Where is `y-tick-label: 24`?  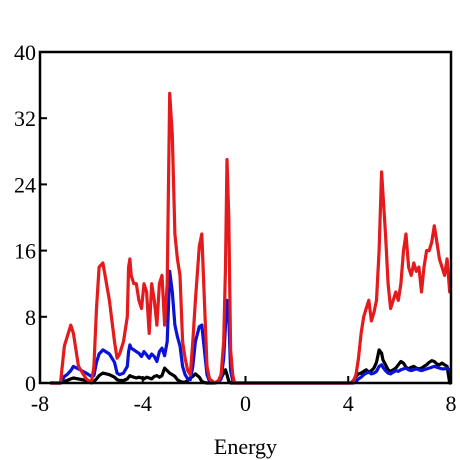 y-tick-label: 24 is located at coordinates (25, 184).